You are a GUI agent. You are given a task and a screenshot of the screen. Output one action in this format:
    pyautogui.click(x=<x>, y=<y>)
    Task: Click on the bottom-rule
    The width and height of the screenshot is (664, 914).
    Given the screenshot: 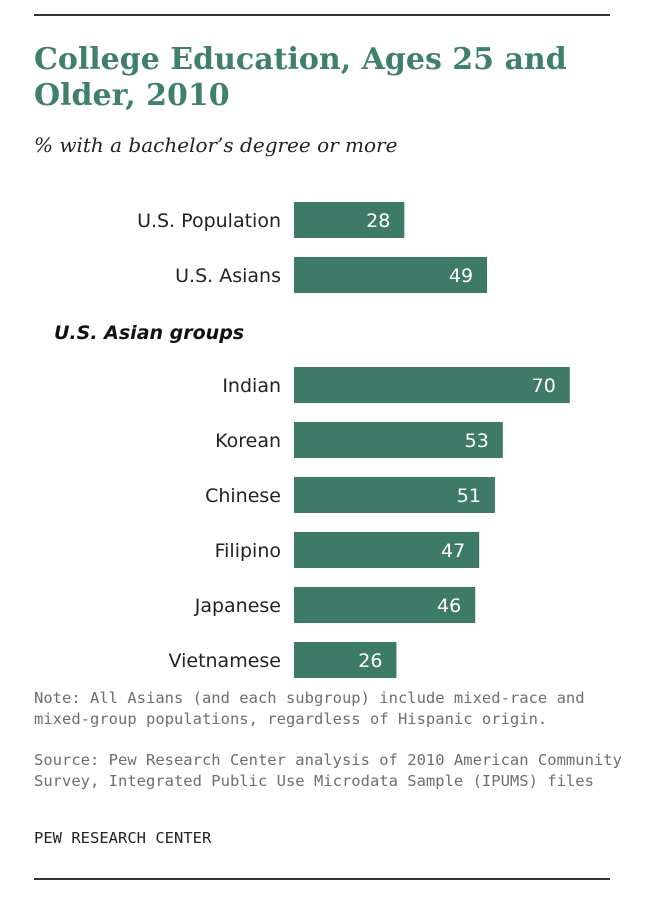 What is the action you would take?
    pyautogui.click(x=322, y=879)
    